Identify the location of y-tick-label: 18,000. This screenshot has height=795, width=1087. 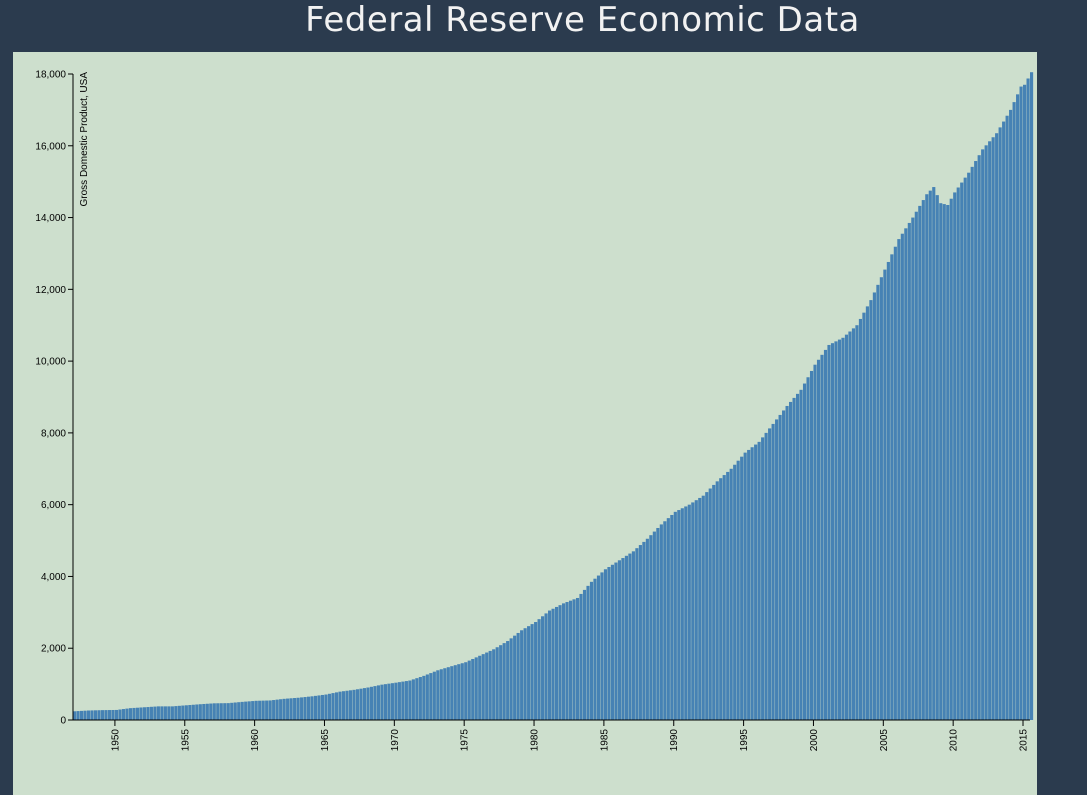
(50, 75).